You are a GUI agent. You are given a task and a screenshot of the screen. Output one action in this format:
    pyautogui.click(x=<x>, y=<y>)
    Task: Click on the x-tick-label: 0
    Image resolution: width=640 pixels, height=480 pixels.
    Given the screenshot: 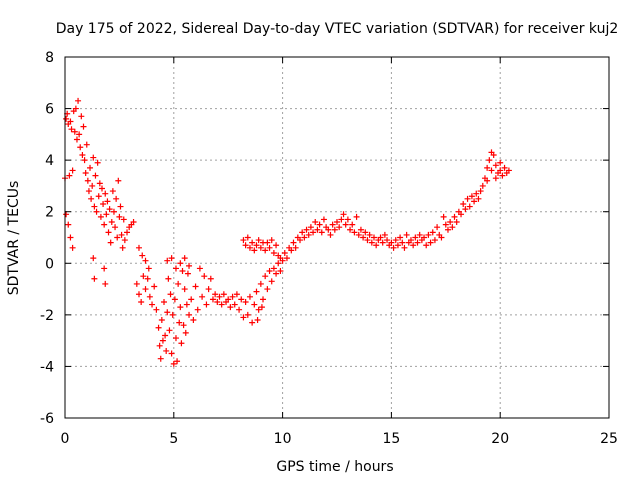 What is the action you would take?
    pyautogui.click(x=65, y=439)
    